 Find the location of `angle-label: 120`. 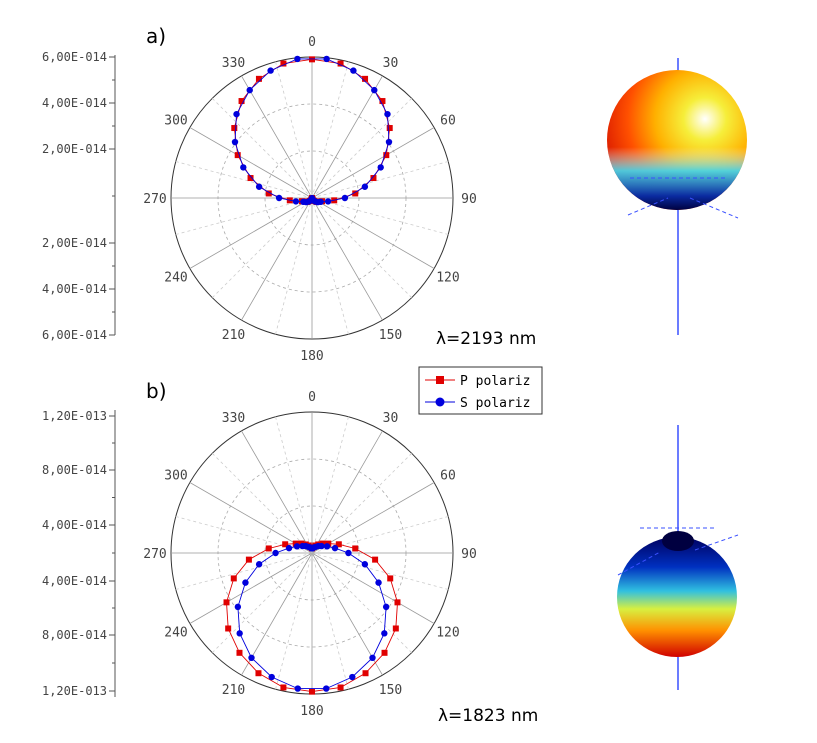

angle-label: 120 is located at coordinates (447, 633).